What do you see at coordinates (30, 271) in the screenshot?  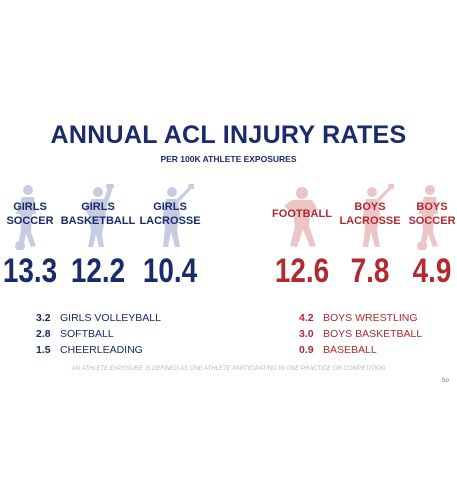 I see `injury-rate-value: 13.3` at bounding box center [30, 271].